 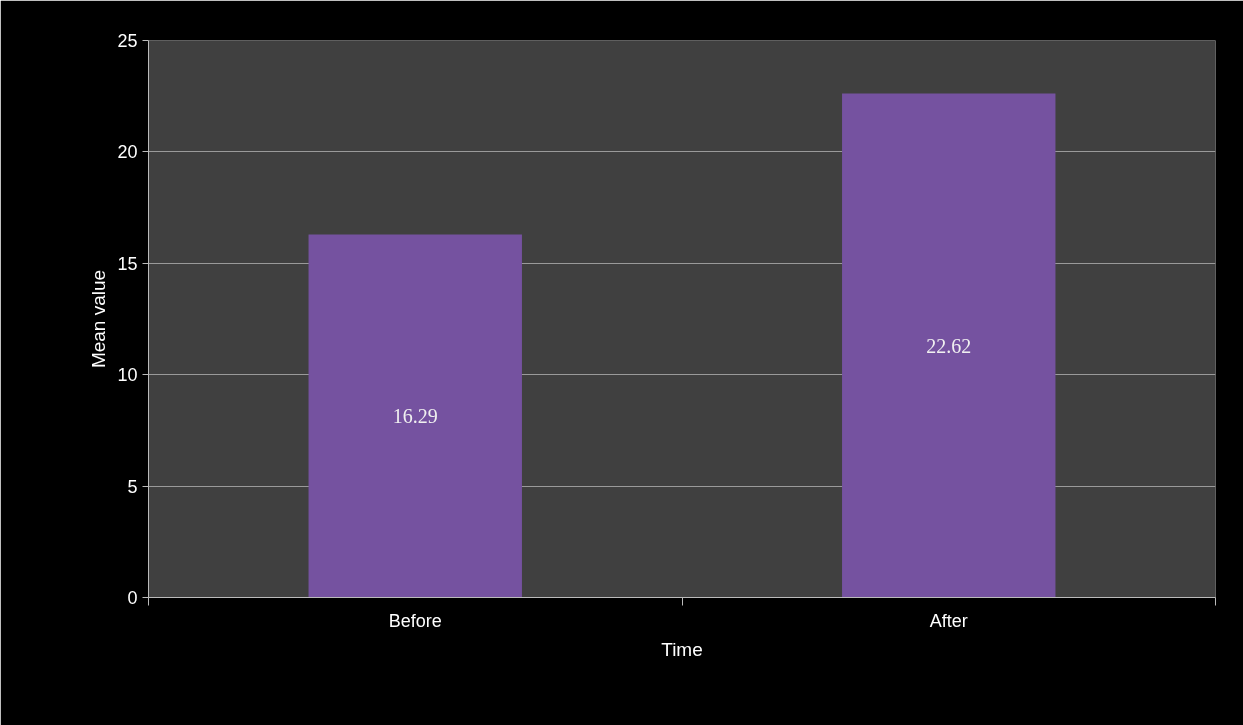 I want to click on x-axis-title: Time, so click(x=682, y=649).